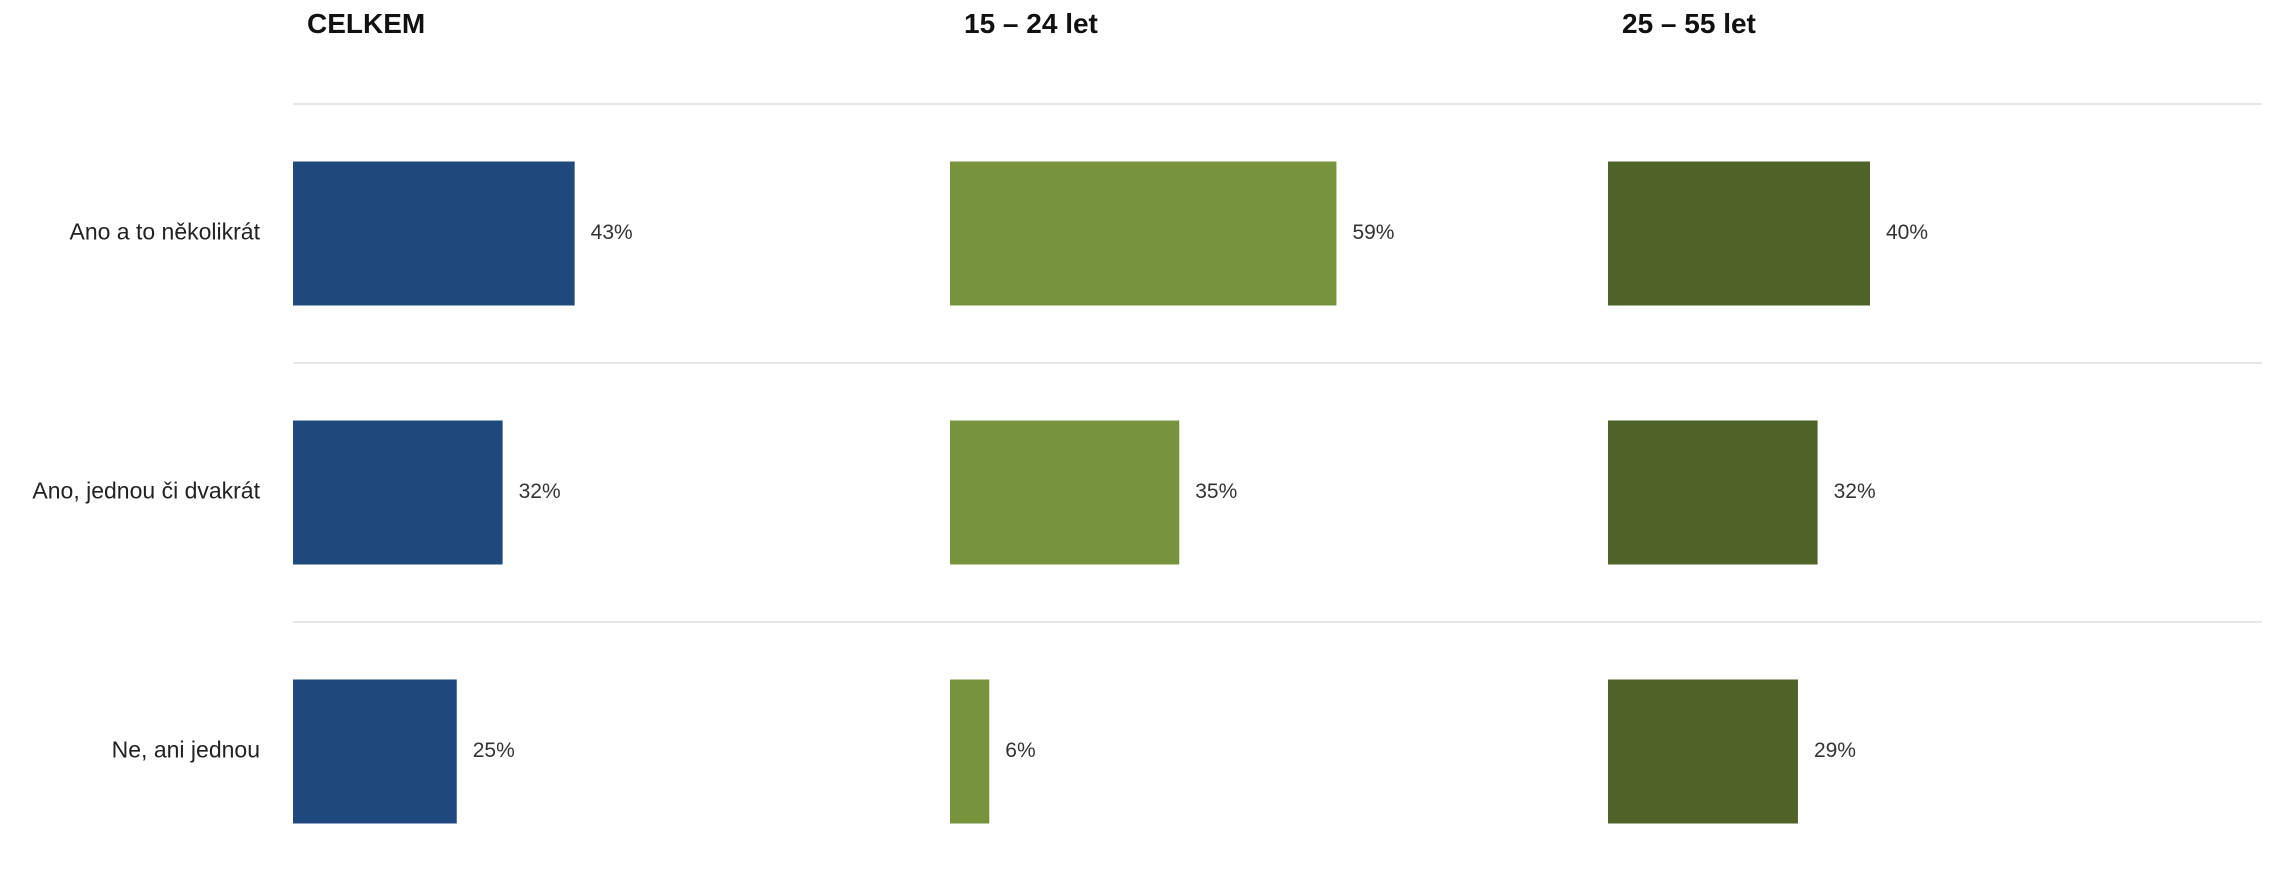 This screenshot has height=876, width=2275. Describe the element at coordinates (1835, 750) in the screenshot. I see `value-label: 29%` at that location.